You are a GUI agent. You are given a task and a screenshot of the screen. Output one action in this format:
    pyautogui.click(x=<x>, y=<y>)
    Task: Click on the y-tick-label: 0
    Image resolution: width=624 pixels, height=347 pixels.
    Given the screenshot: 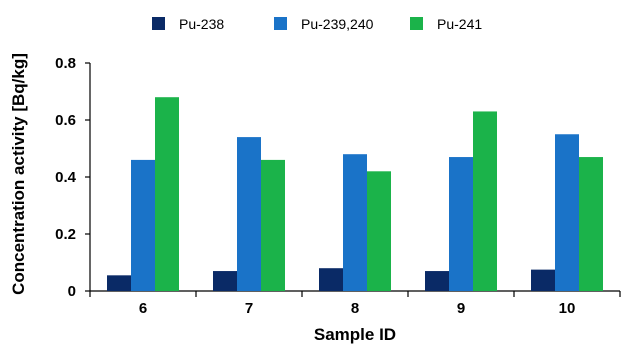 What is the action you would take?
    pyautogui.click(x=72, y=291)
    